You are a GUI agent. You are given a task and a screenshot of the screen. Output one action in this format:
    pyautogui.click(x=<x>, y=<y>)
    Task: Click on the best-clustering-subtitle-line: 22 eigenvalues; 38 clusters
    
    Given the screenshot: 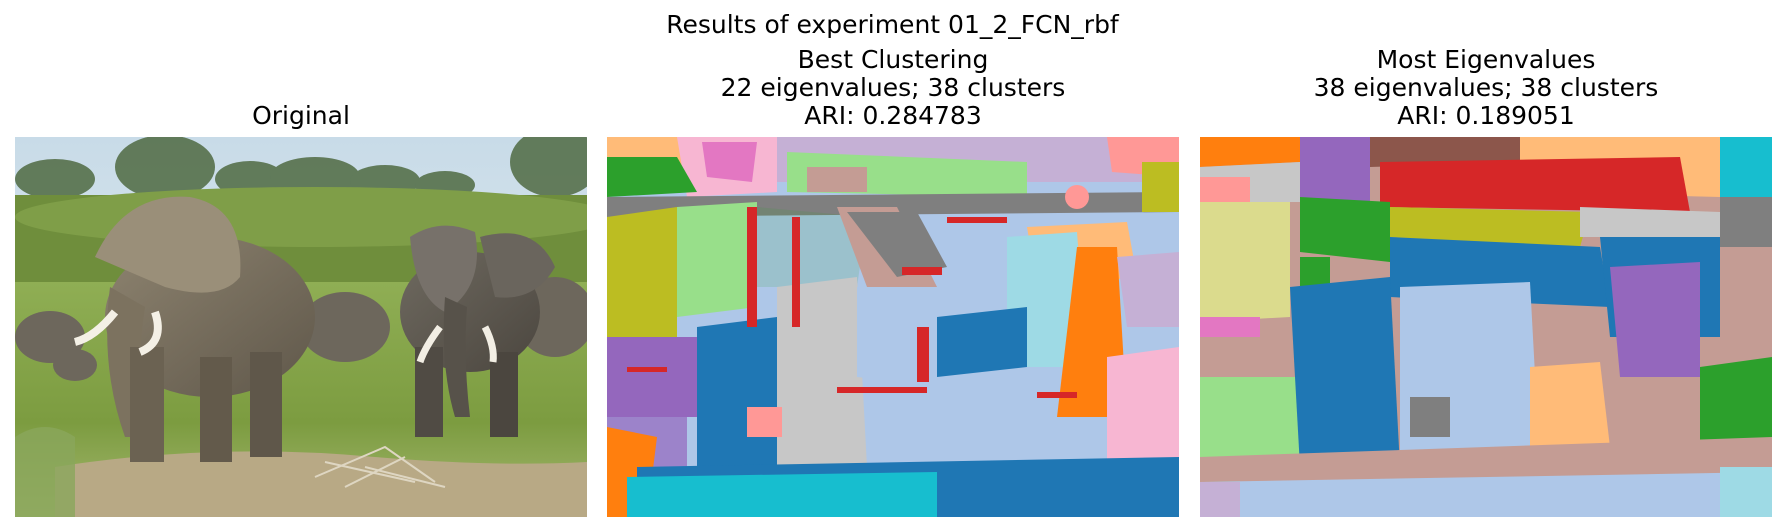 What is the action you would take?
    pyautogui.click(x=893, y=87)
    